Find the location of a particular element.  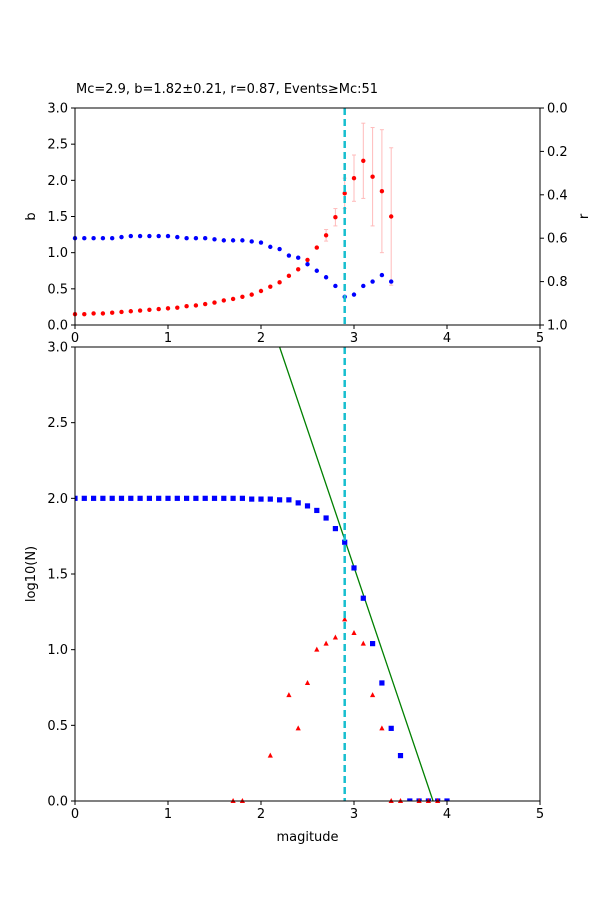

y2-tick-label: 0.4 is located at coordinates (557, 195).